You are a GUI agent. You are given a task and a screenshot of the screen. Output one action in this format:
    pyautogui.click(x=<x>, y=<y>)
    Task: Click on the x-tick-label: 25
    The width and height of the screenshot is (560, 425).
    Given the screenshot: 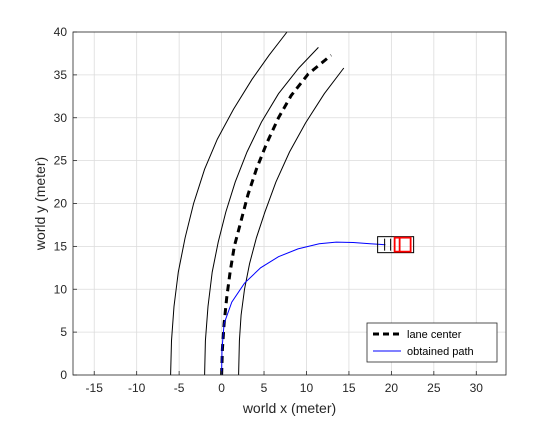 What is the action you would take?
    pyautogui.click(x=434, y=388)
    